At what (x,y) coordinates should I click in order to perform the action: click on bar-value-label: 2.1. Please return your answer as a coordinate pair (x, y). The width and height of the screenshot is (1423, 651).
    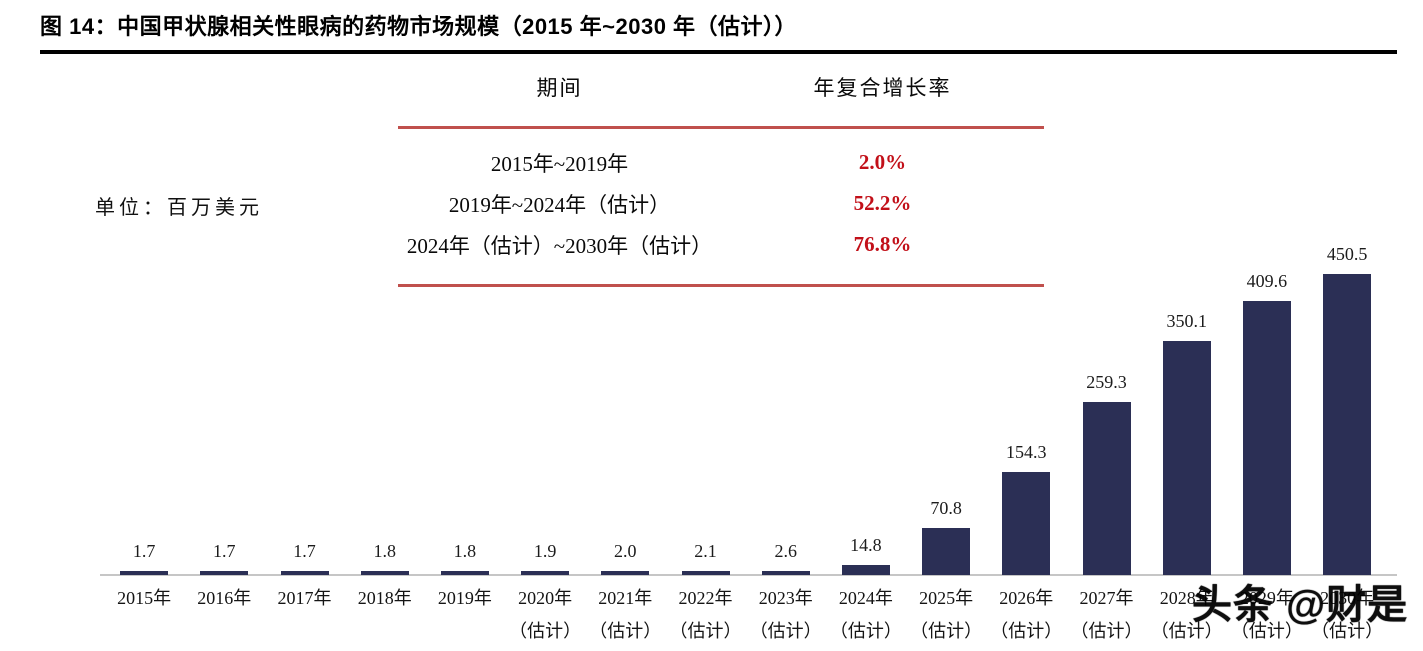
    Looking at the image, I should click on (705, 551).